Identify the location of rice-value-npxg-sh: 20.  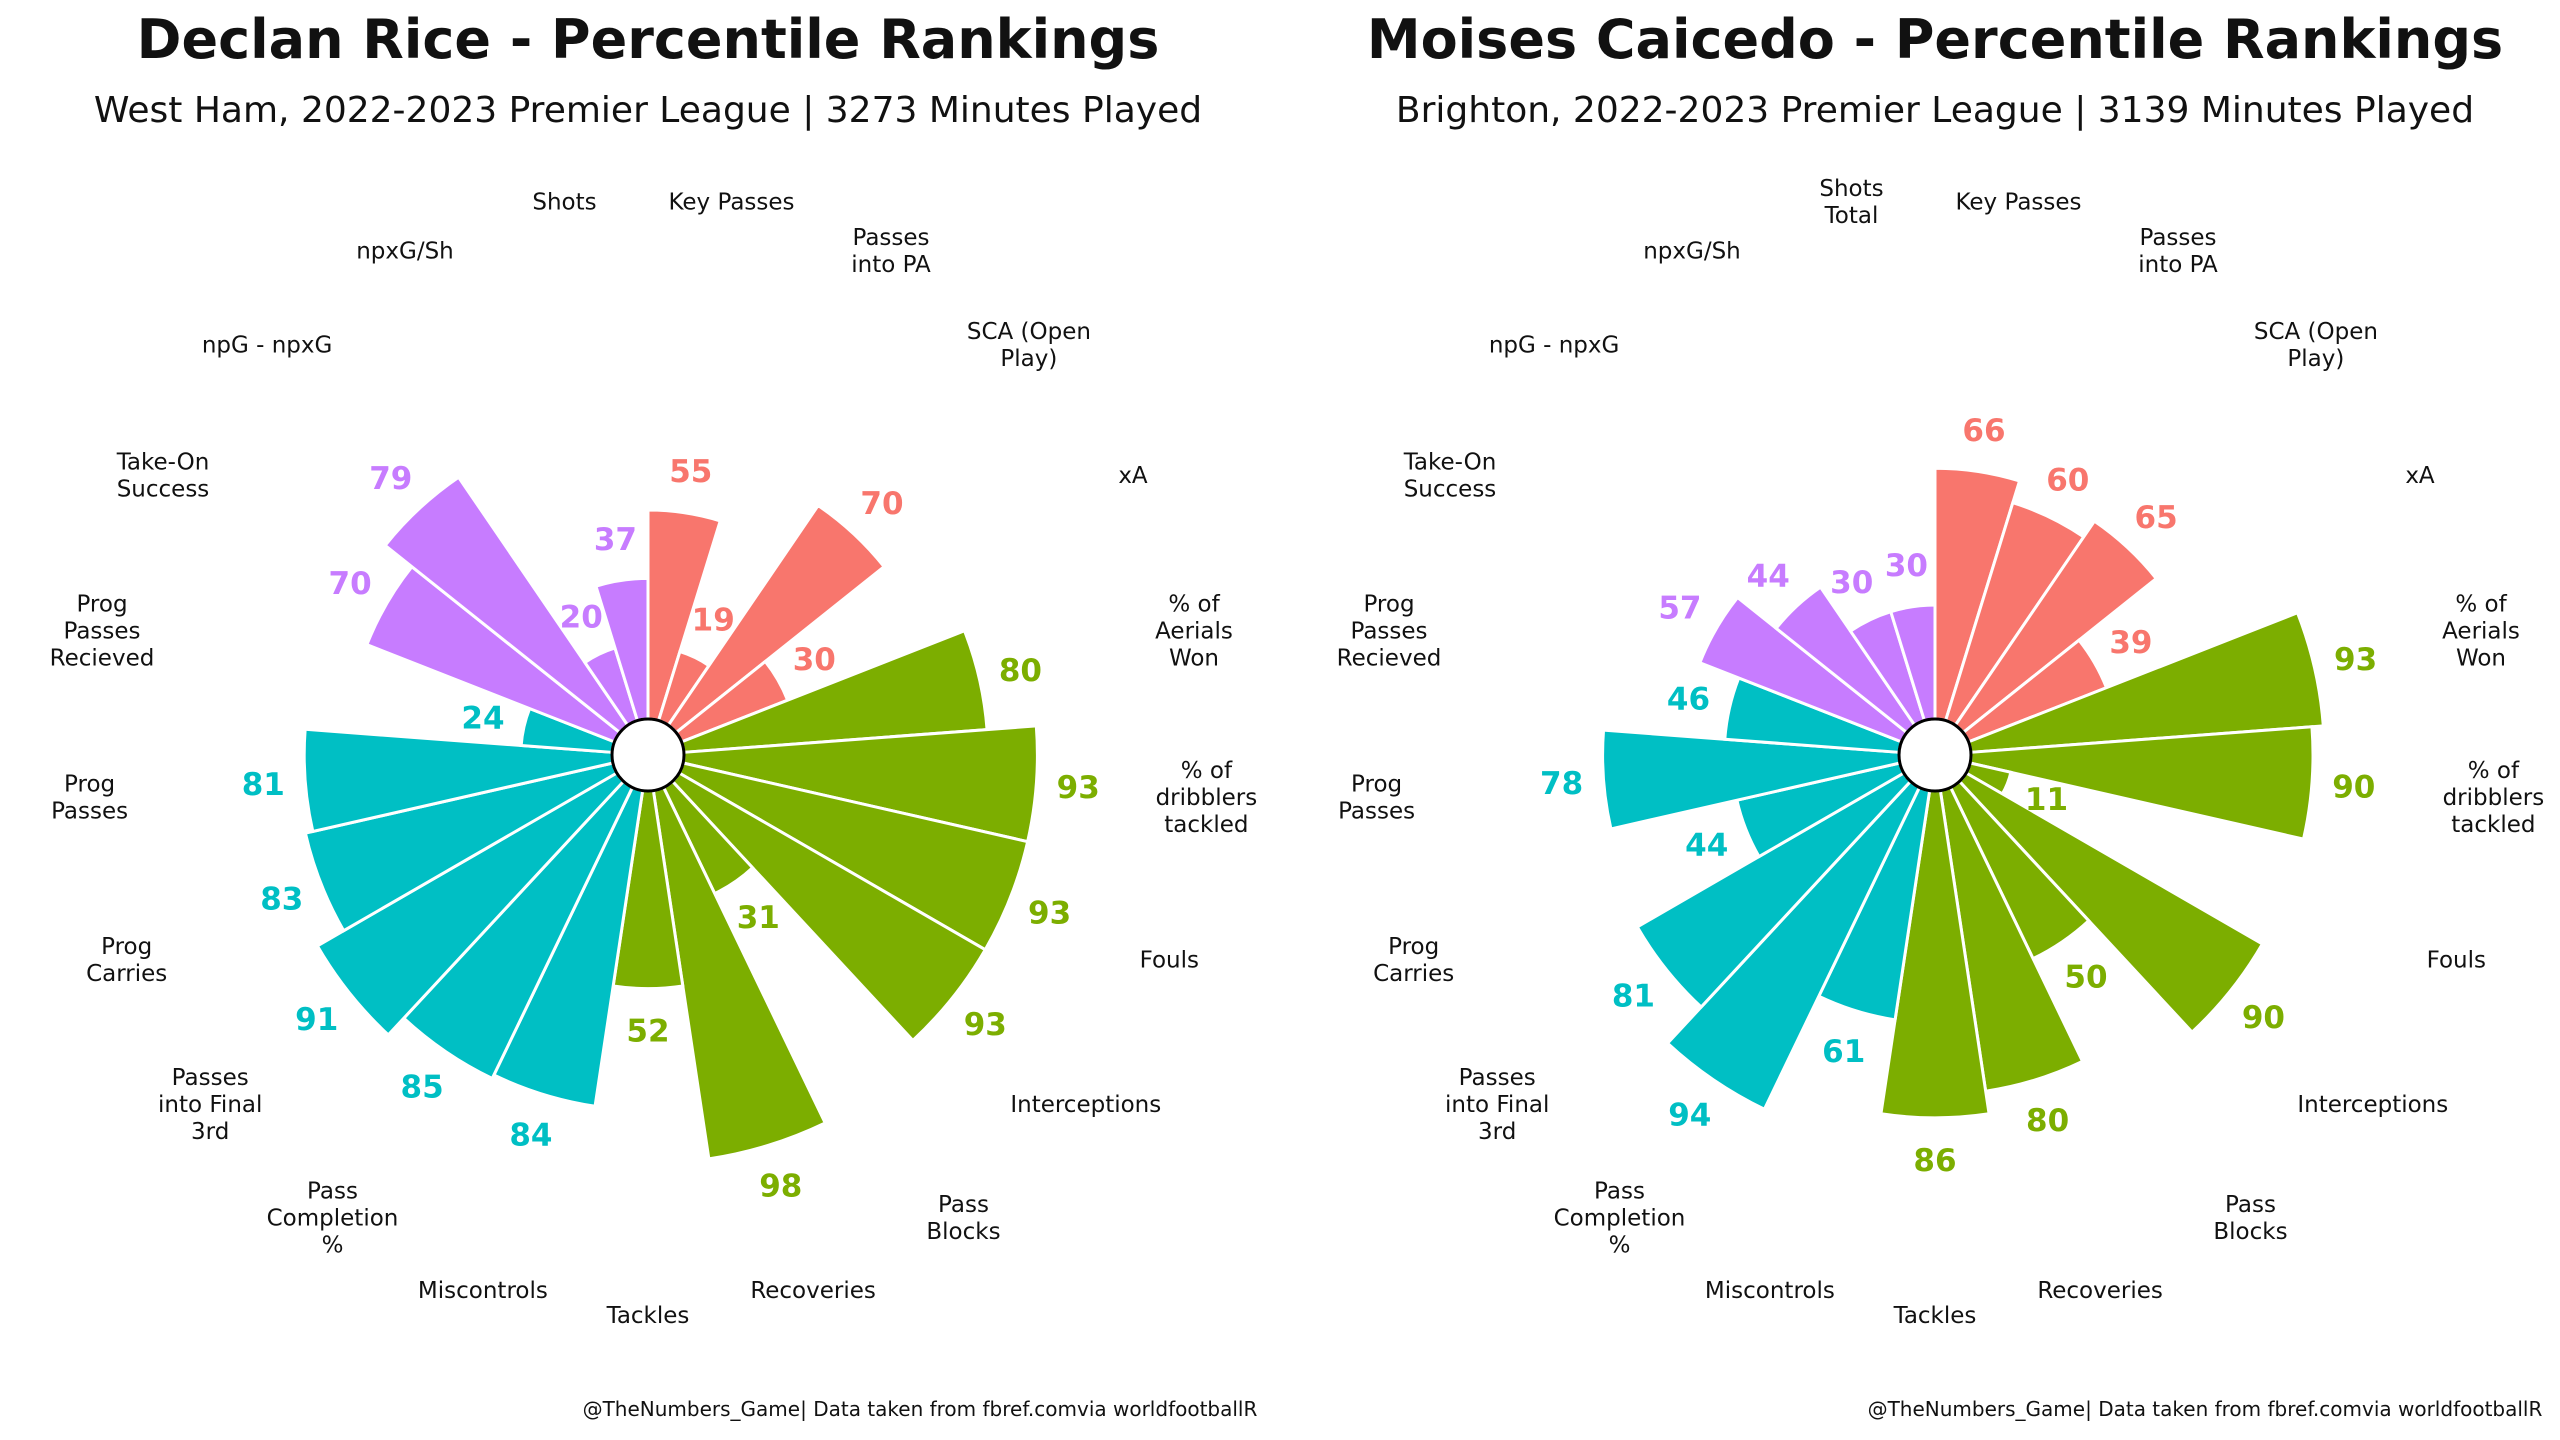
(581, 617).